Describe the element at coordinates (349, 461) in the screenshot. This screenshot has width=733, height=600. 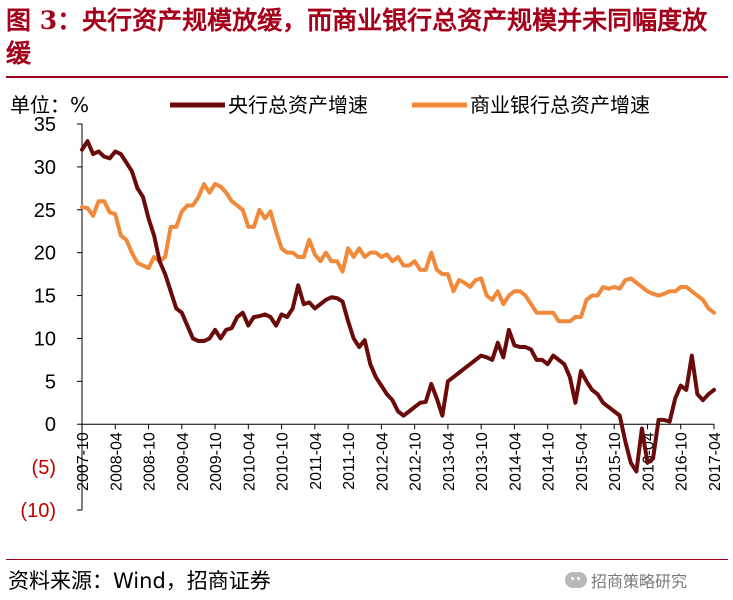
I see `x-tick-label: 2011-10` at that location.